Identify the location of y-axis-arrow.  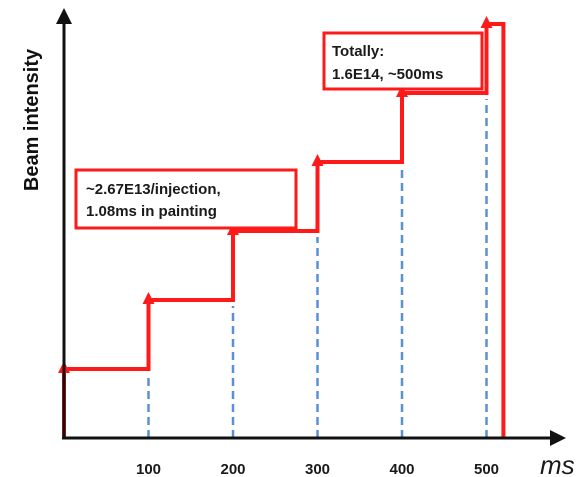
(64, 16).